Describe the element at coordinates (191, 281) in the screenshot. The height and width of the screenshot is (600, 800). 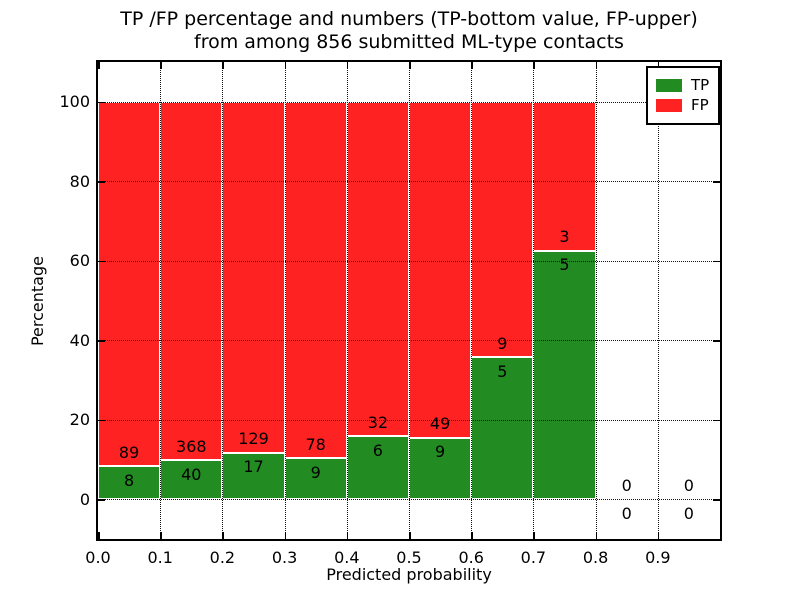
I see `bar-fp-bin-0.1-0.2` at that location.